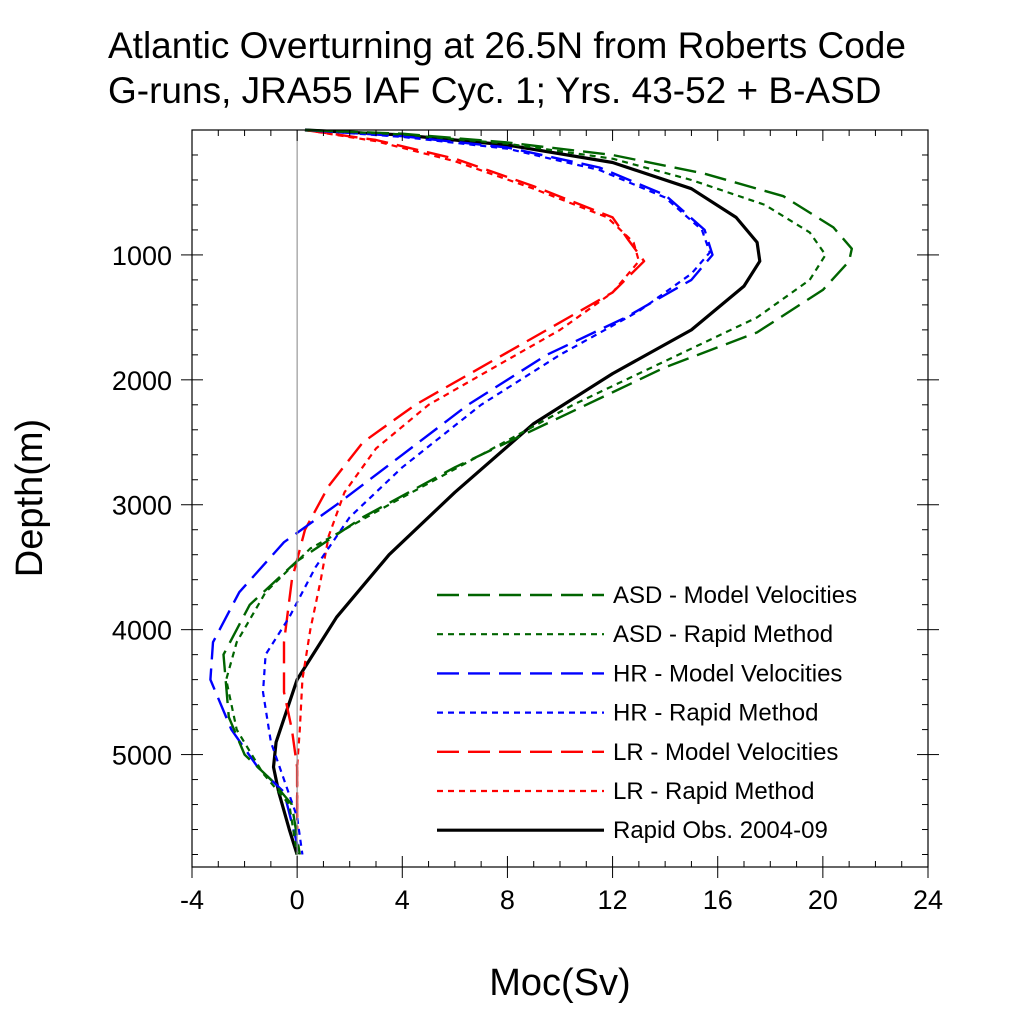  I want to click on y-tick-label-2: 3000, so click(142, 506).